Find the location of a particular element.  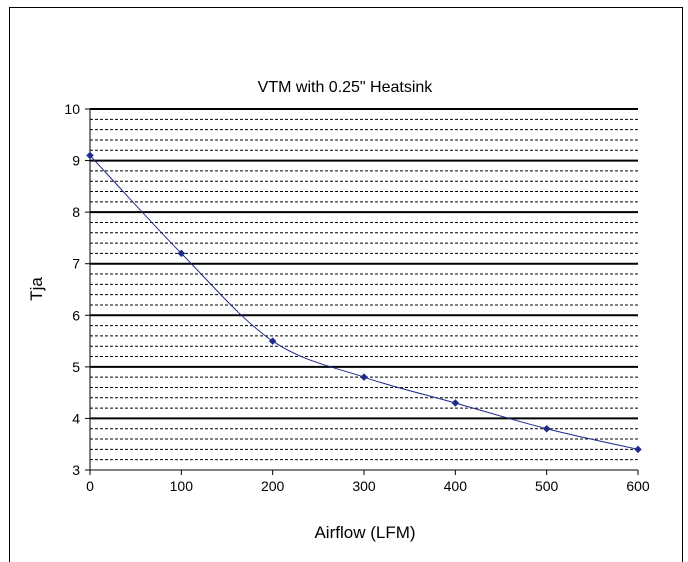

y-tick-label: 7 is located at coordinates (76, 264).